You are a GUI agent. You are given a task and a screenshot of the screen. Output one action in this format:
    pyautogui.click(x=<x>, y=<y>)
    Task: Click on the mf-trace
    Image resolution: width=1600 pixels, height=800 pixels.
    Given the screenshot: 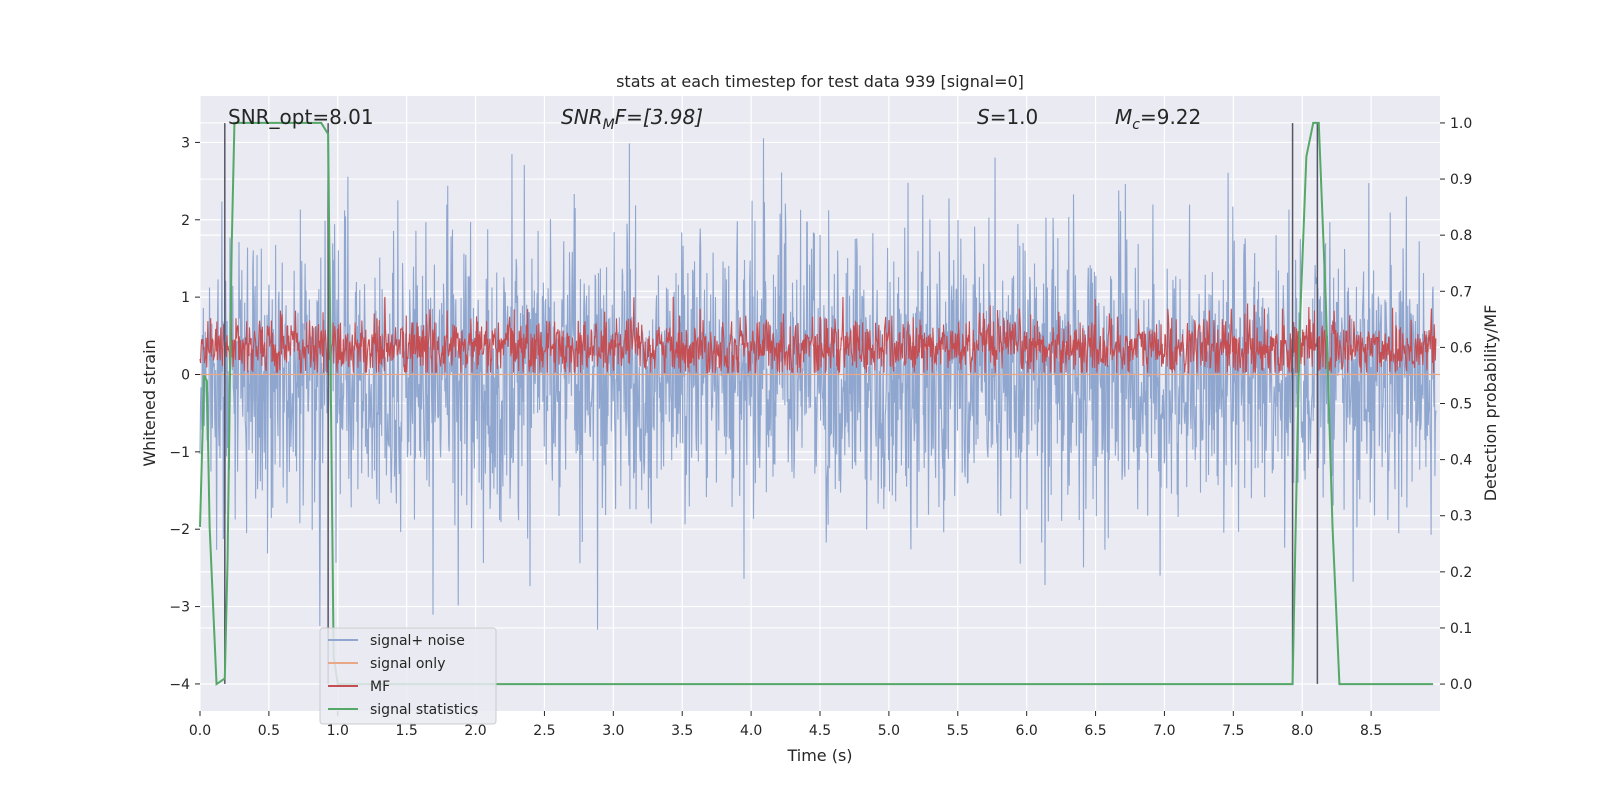 What is the action you would take?
    pyautogui.click(x=818, y=335)
    